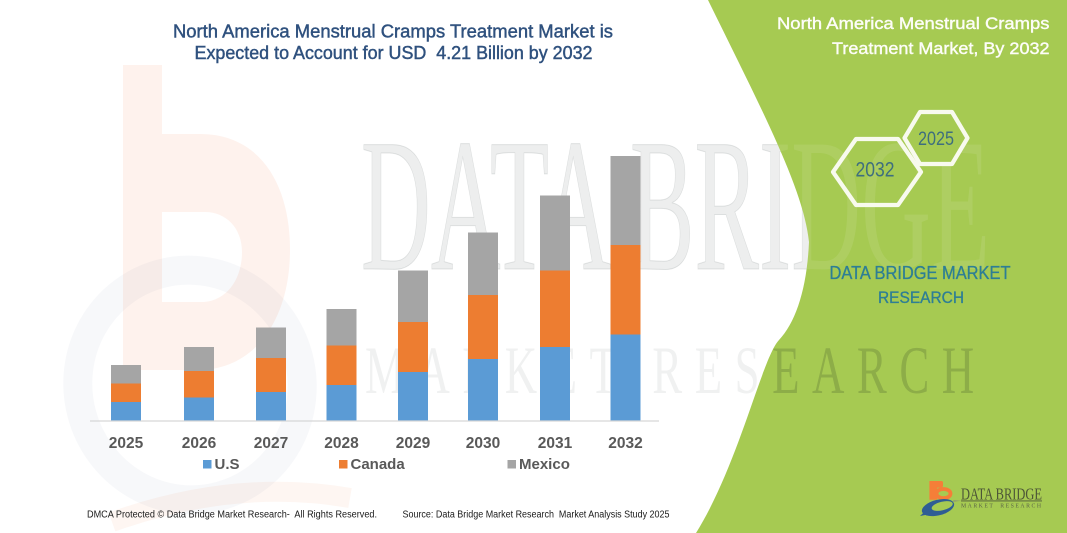 This screenshot has height=533, width=1067. What do you see at coordinates (1001, 494) in the screenshot?
I see `svg-text: DATA BRIDGE` at bounding box center [1001, 494].